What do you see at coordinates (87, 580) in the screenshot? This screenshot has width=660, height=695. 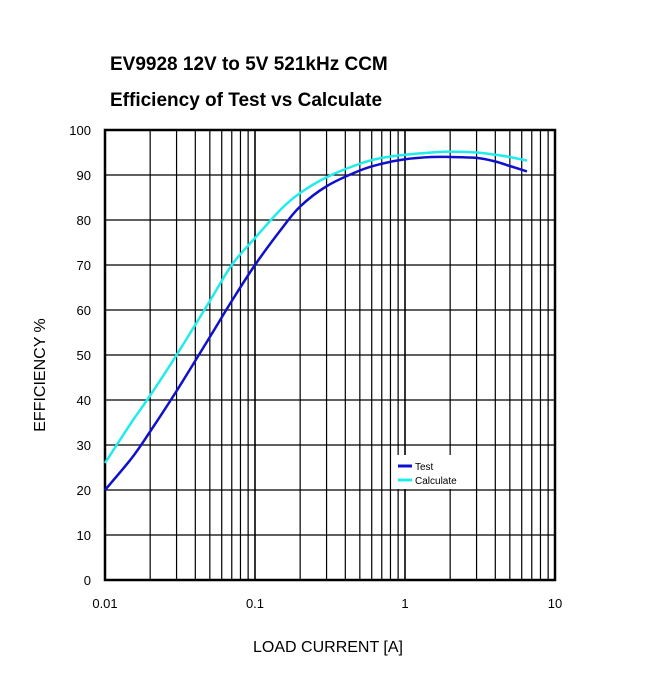 I see `y-tick-label: 0` at bounding box center [87, 580].